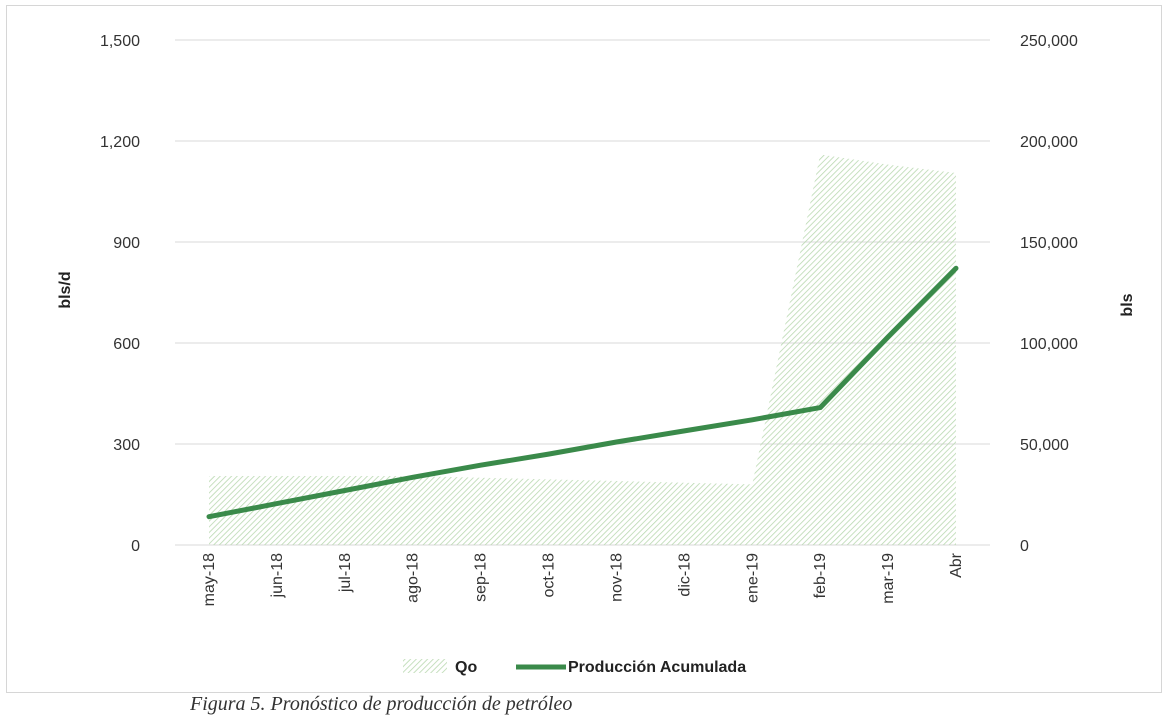 This screenshot has width=1171, height=715. What do you see at coordinates (1049, 142) in the screenshot?
I see `y2-tick-label: 200,000` at bounding box center [1049, 142].